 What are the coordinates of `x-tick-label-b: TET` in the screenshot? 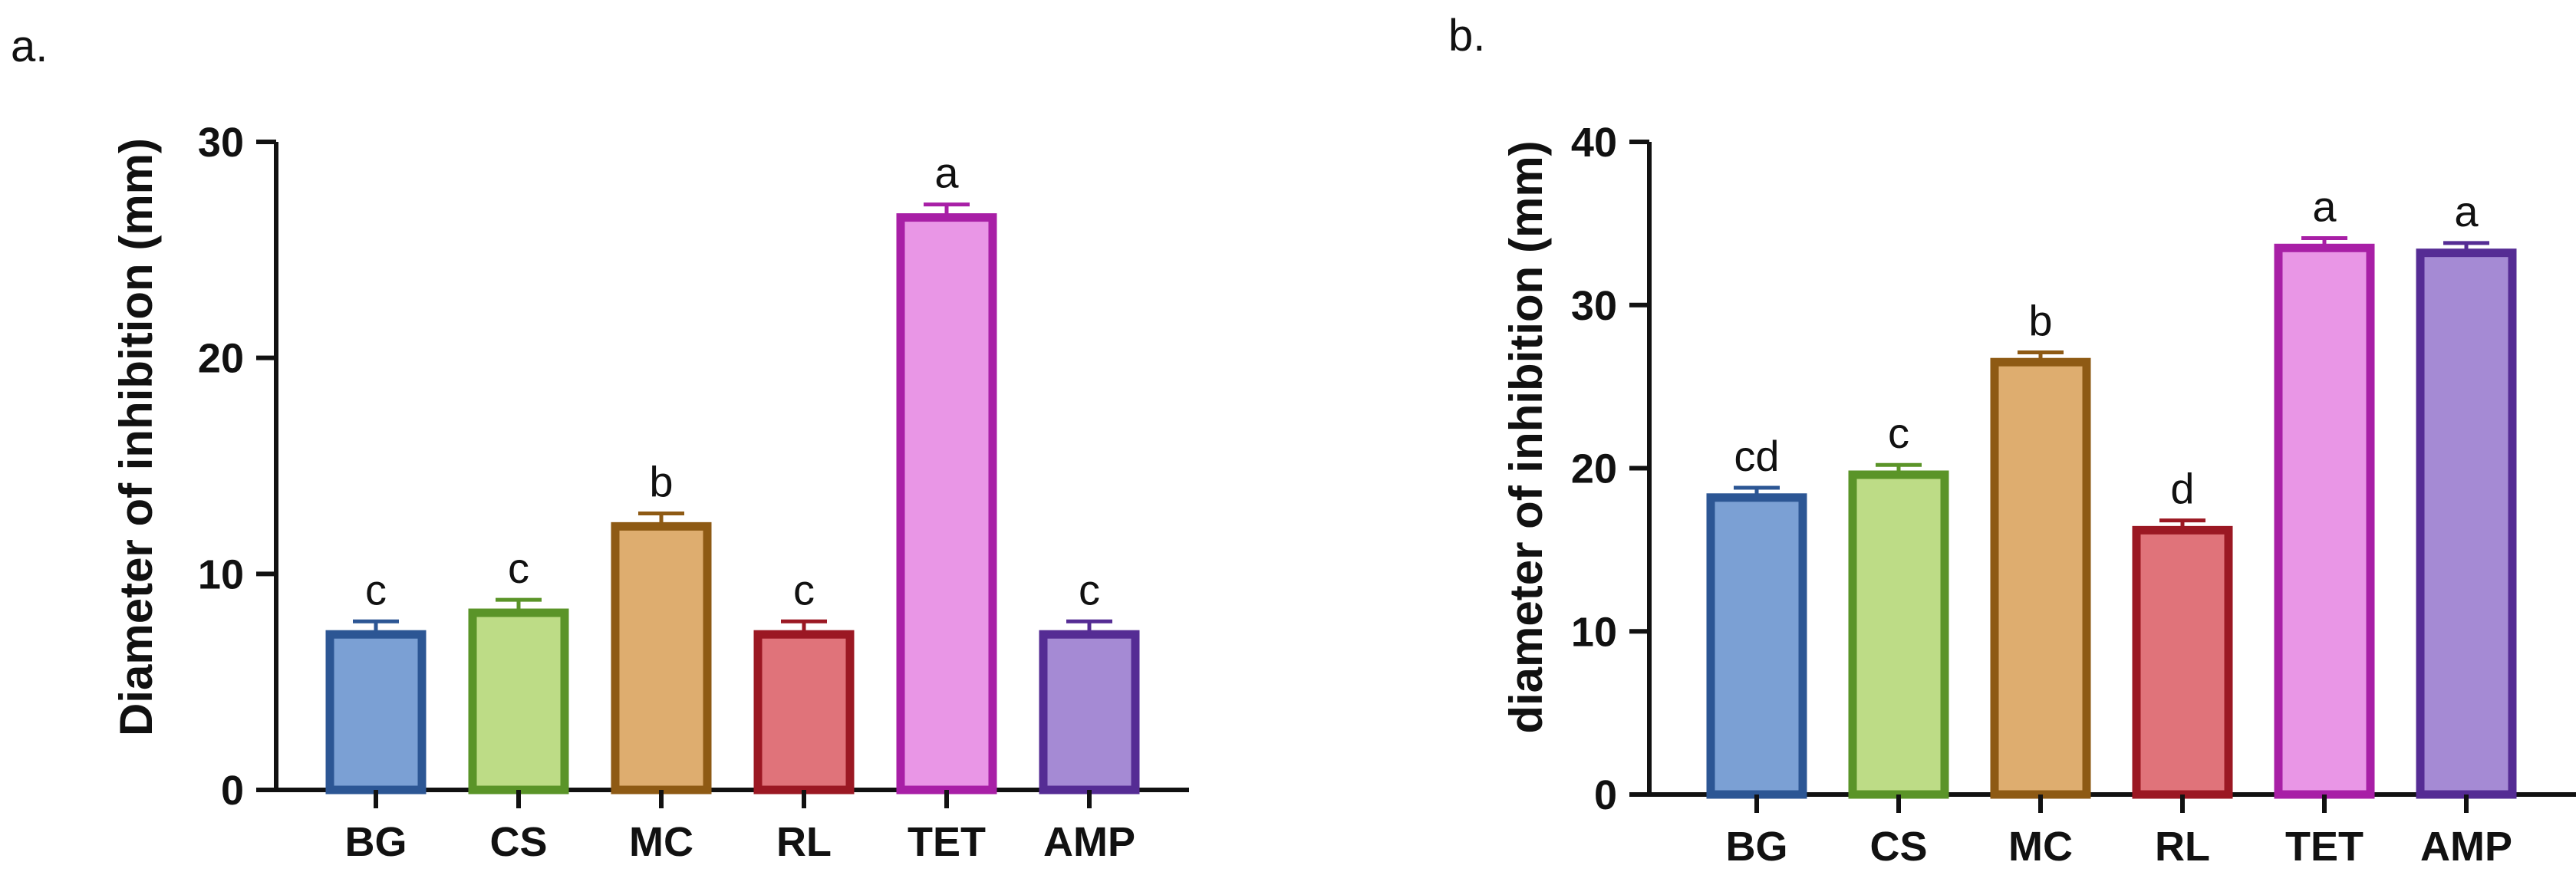 It's located at (2324, 847).